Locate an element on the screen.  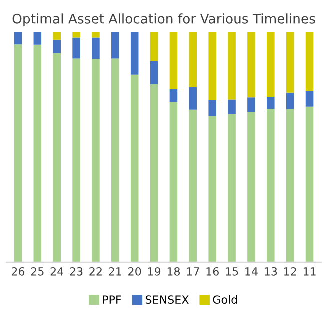
x-tick-label: 17 is located at coordinates (193, 272).